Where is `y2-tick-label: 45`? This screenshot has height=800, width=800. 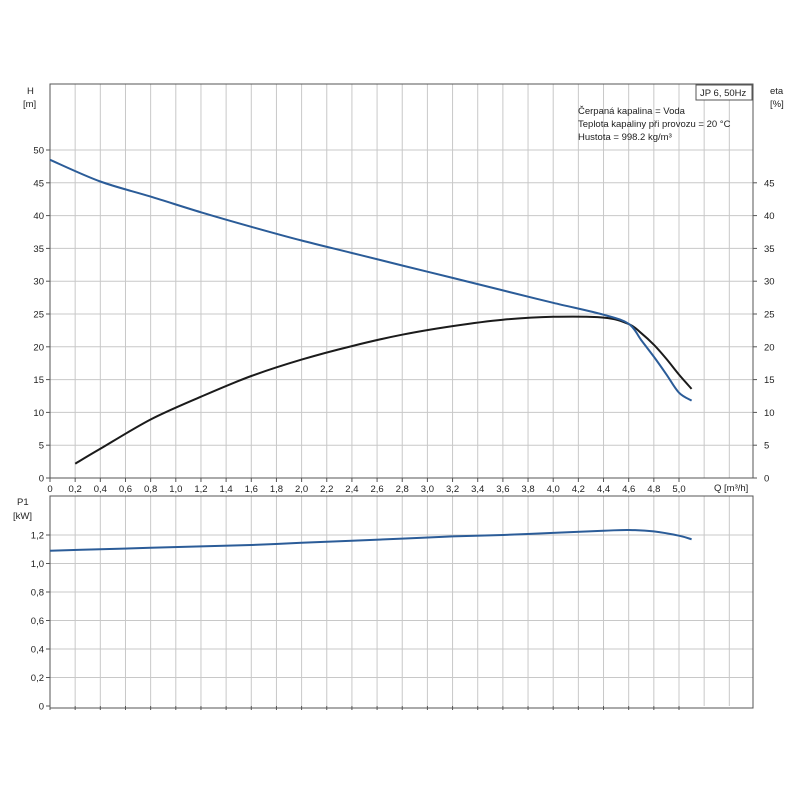
y2-tick-label: 45 is located at coordinates (769, 183).